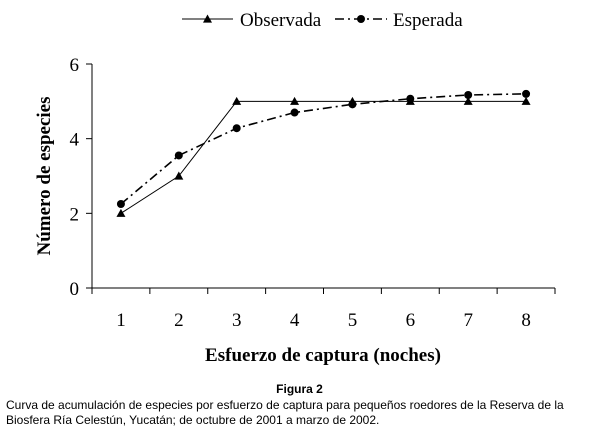  What do you see at coordinates (526, 320) in the screenshot?
I see `x-tick-label: 8` at bounding box center [526, 320].